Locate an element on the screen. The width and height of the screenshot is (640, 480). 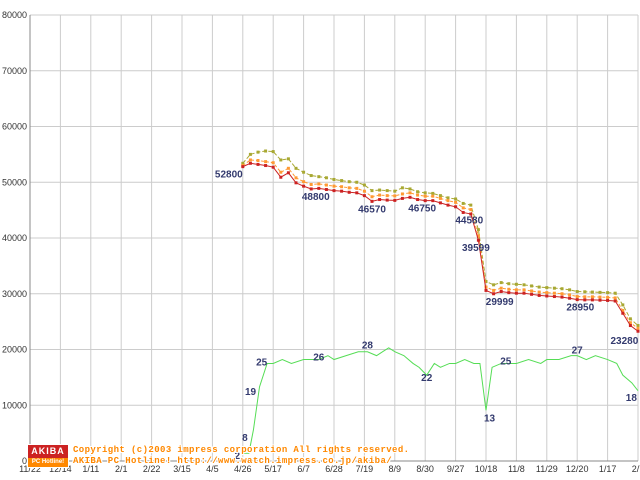
x-tick-label: 11/29 is located at coordinates (547, 469).